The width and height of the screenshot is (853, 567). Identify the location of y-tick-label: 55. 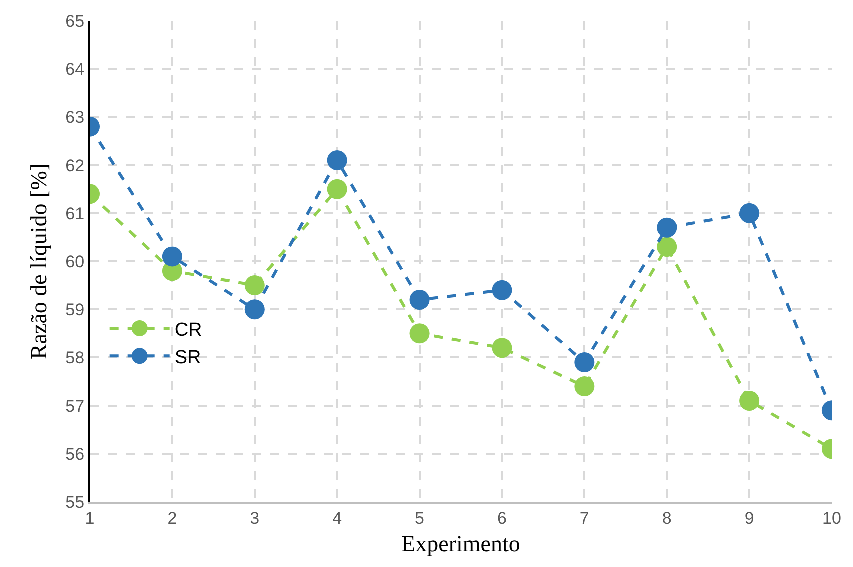
(75, 502).